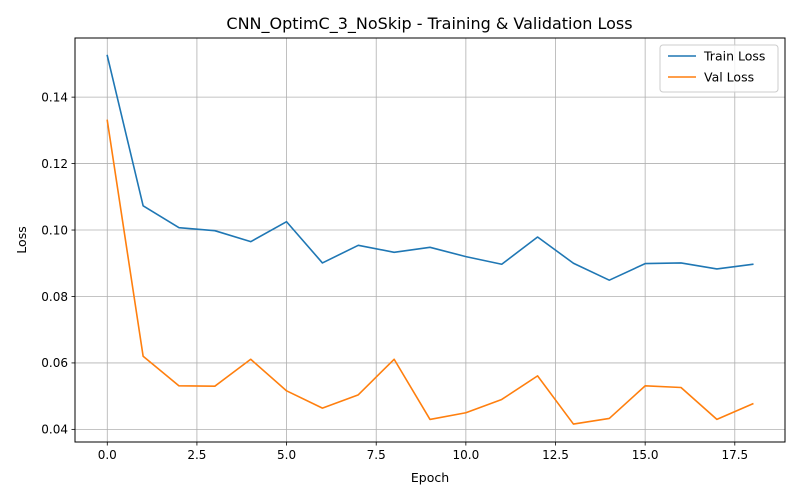 The height and width of the screenshot is (500, 800). Describe the element at coordinates (54, 164) in the screenshot. I see `y-tick-label: 0.12` at that location.